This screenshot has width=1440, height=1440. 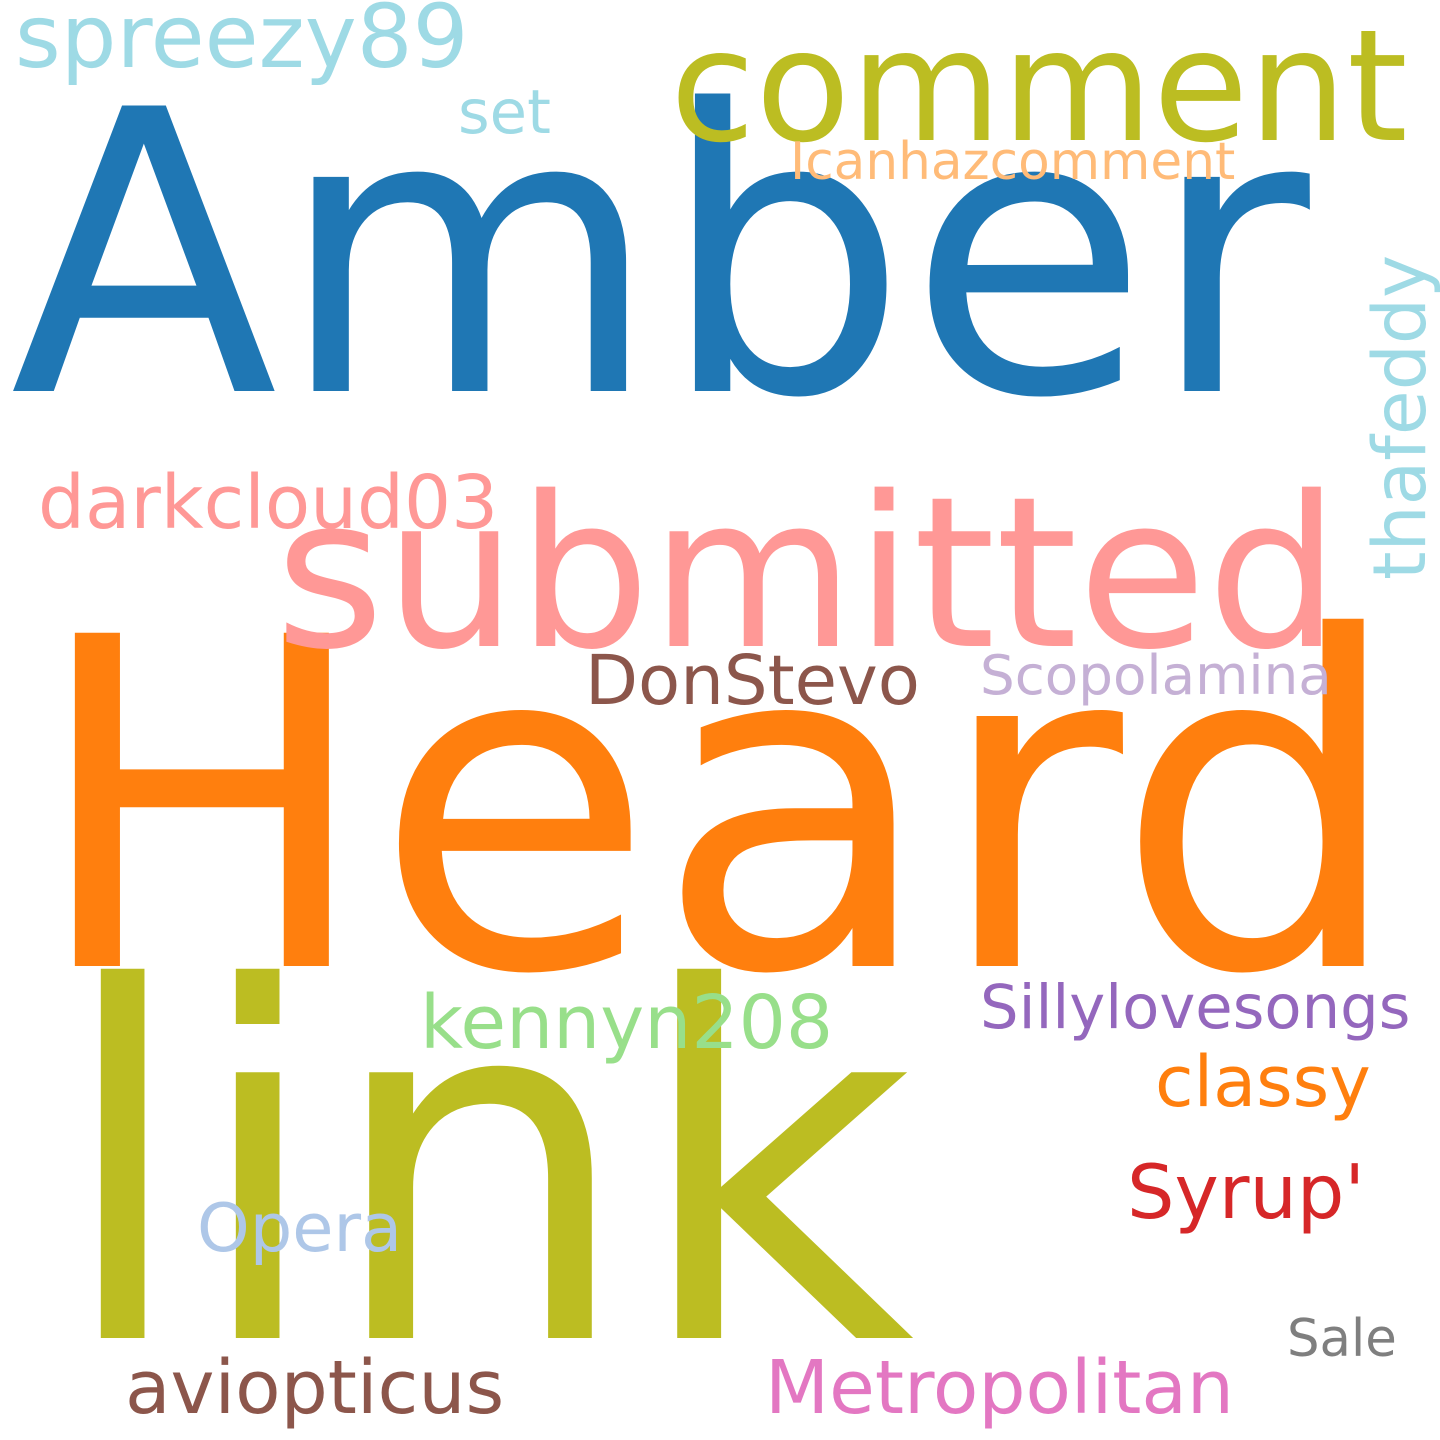 I want to click on word-syrup: Syrup', so click(x=1246, y=1193).